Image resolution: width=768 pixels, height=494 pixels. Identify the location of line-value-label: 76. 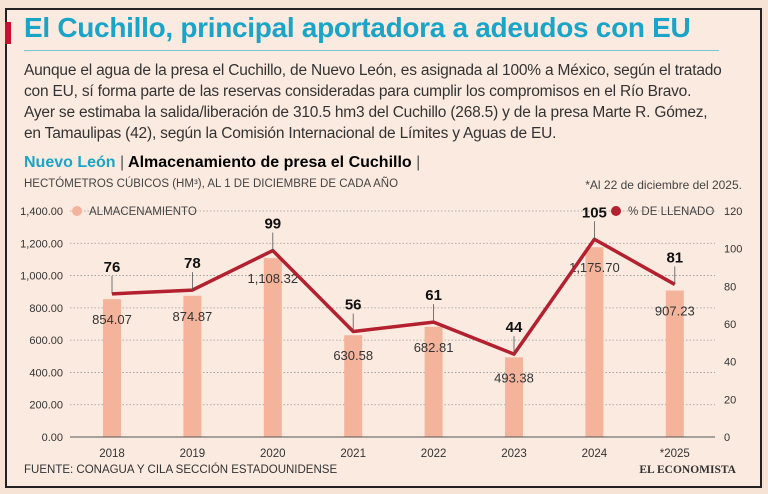
(112, 267).